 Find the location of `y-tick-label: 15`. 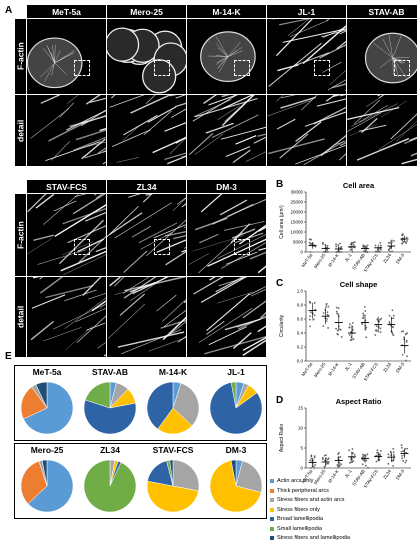

y-tick-label: 15 is located at coordinates (301, 408).